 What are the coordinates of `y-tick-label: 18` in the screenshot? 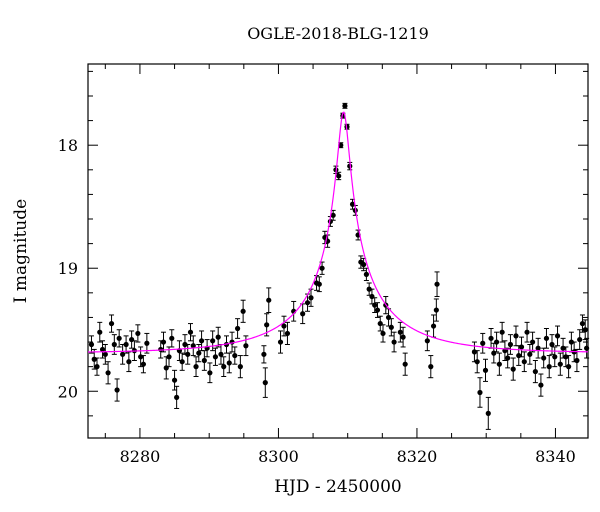 It's located at (68, 145).